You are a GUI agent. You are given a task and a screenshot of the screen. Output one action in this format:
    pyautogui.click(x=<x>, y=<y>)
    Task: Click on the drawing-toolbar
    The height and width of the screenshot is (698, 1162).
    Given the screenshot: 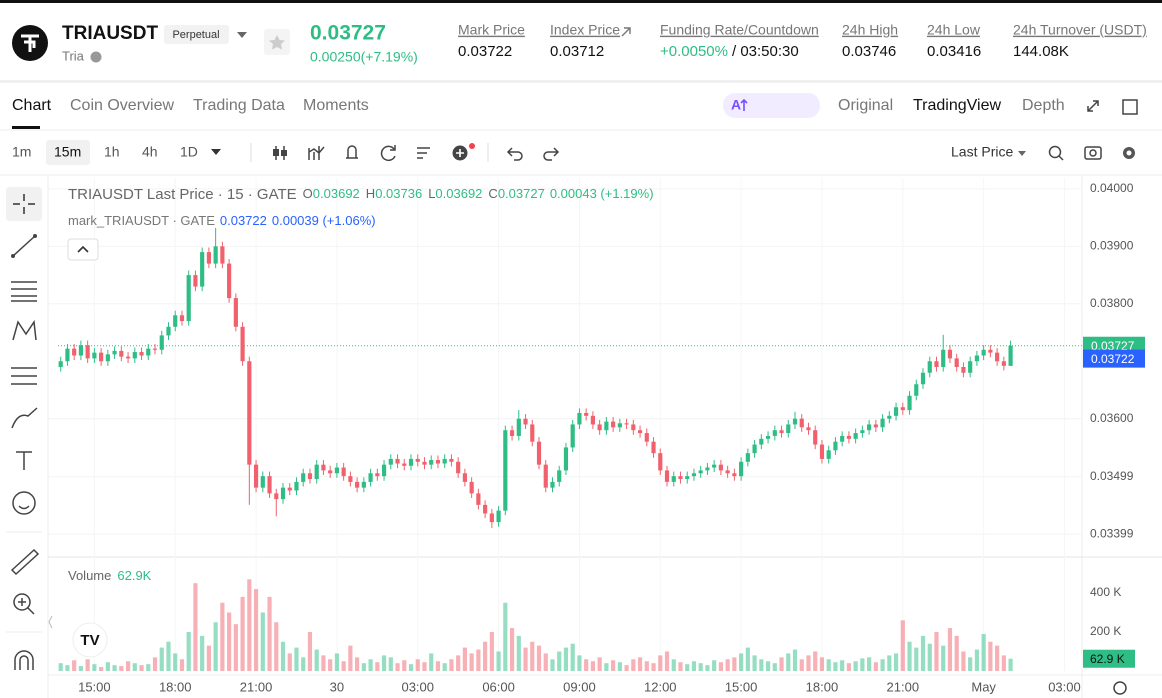 What is the action you would take?
    pyautogui.click(x=24, y=428)
    